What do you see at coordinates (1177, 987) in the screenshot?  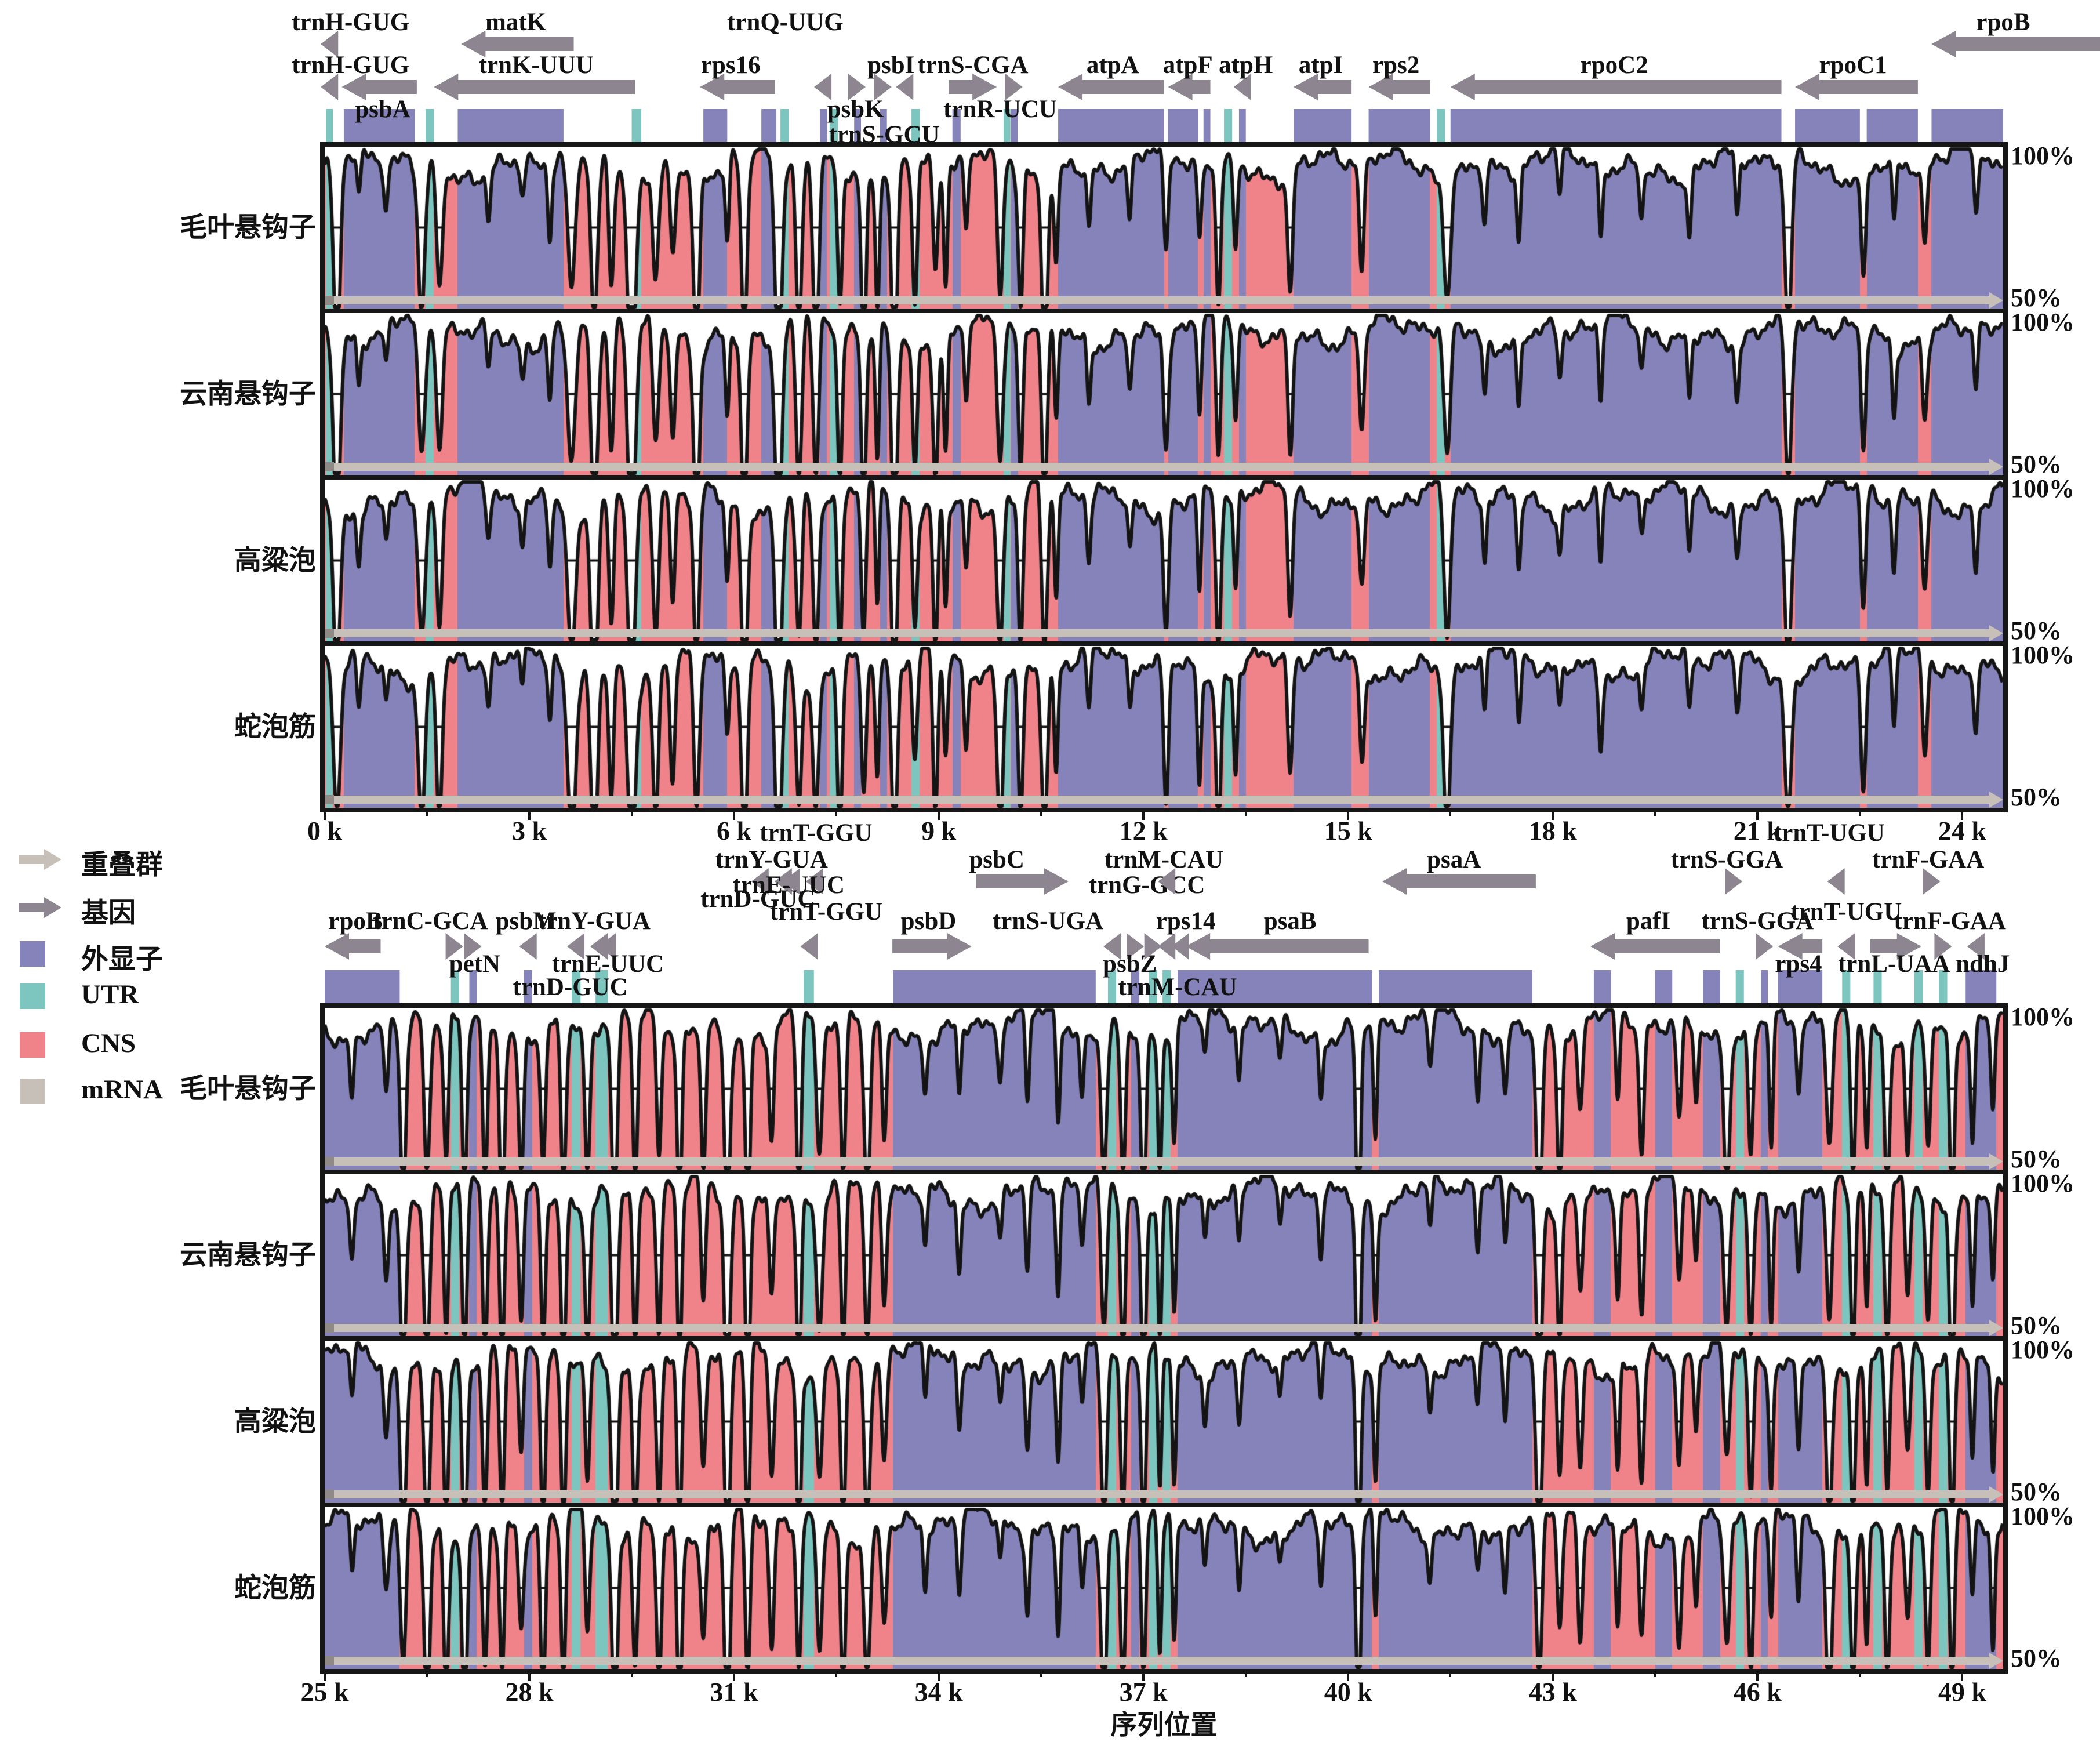 I see `gene-label-trnm-cau: trnM-CAU` at bounding box center [1177, 987].